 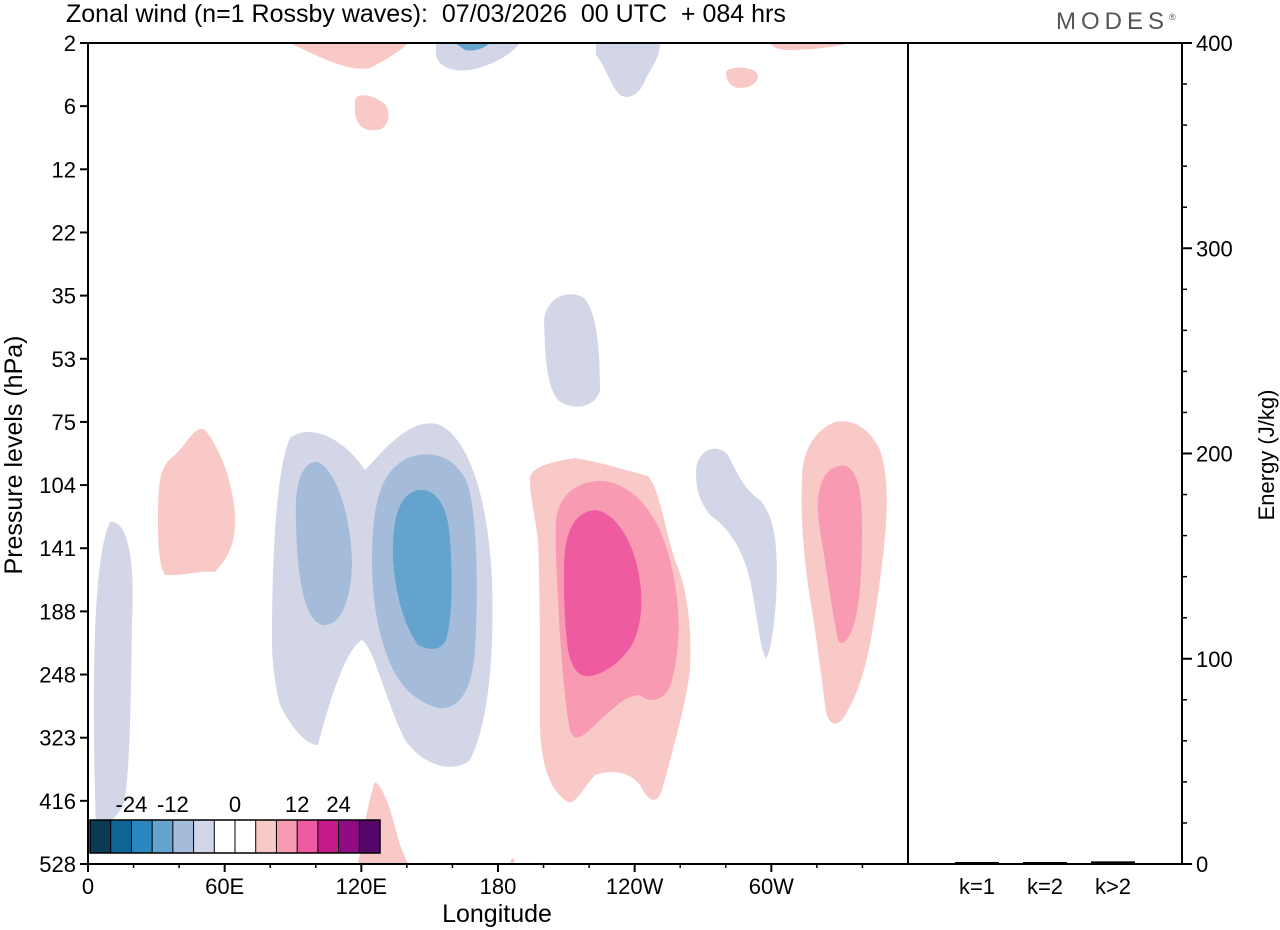 What do you see at coordinates (1113, 886) in the screenshot?
I see `energy-category-label: k>2` at bounding box center [1113, 886].